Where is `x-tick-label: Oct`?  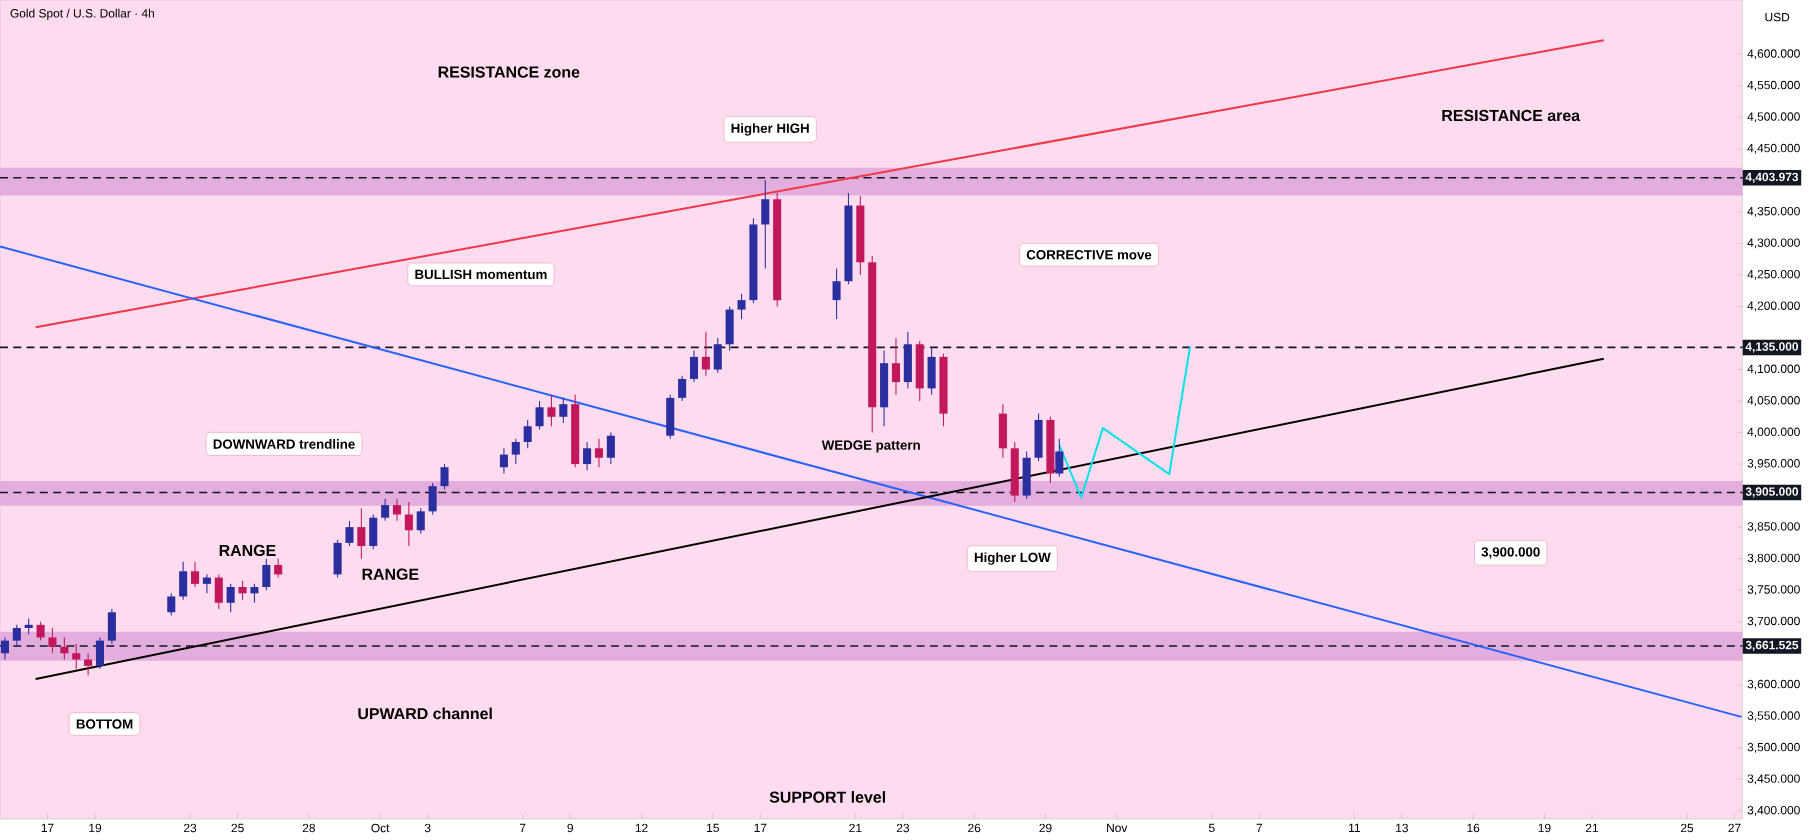 x-tick-label: Oct is located at coordinates (380, 828).